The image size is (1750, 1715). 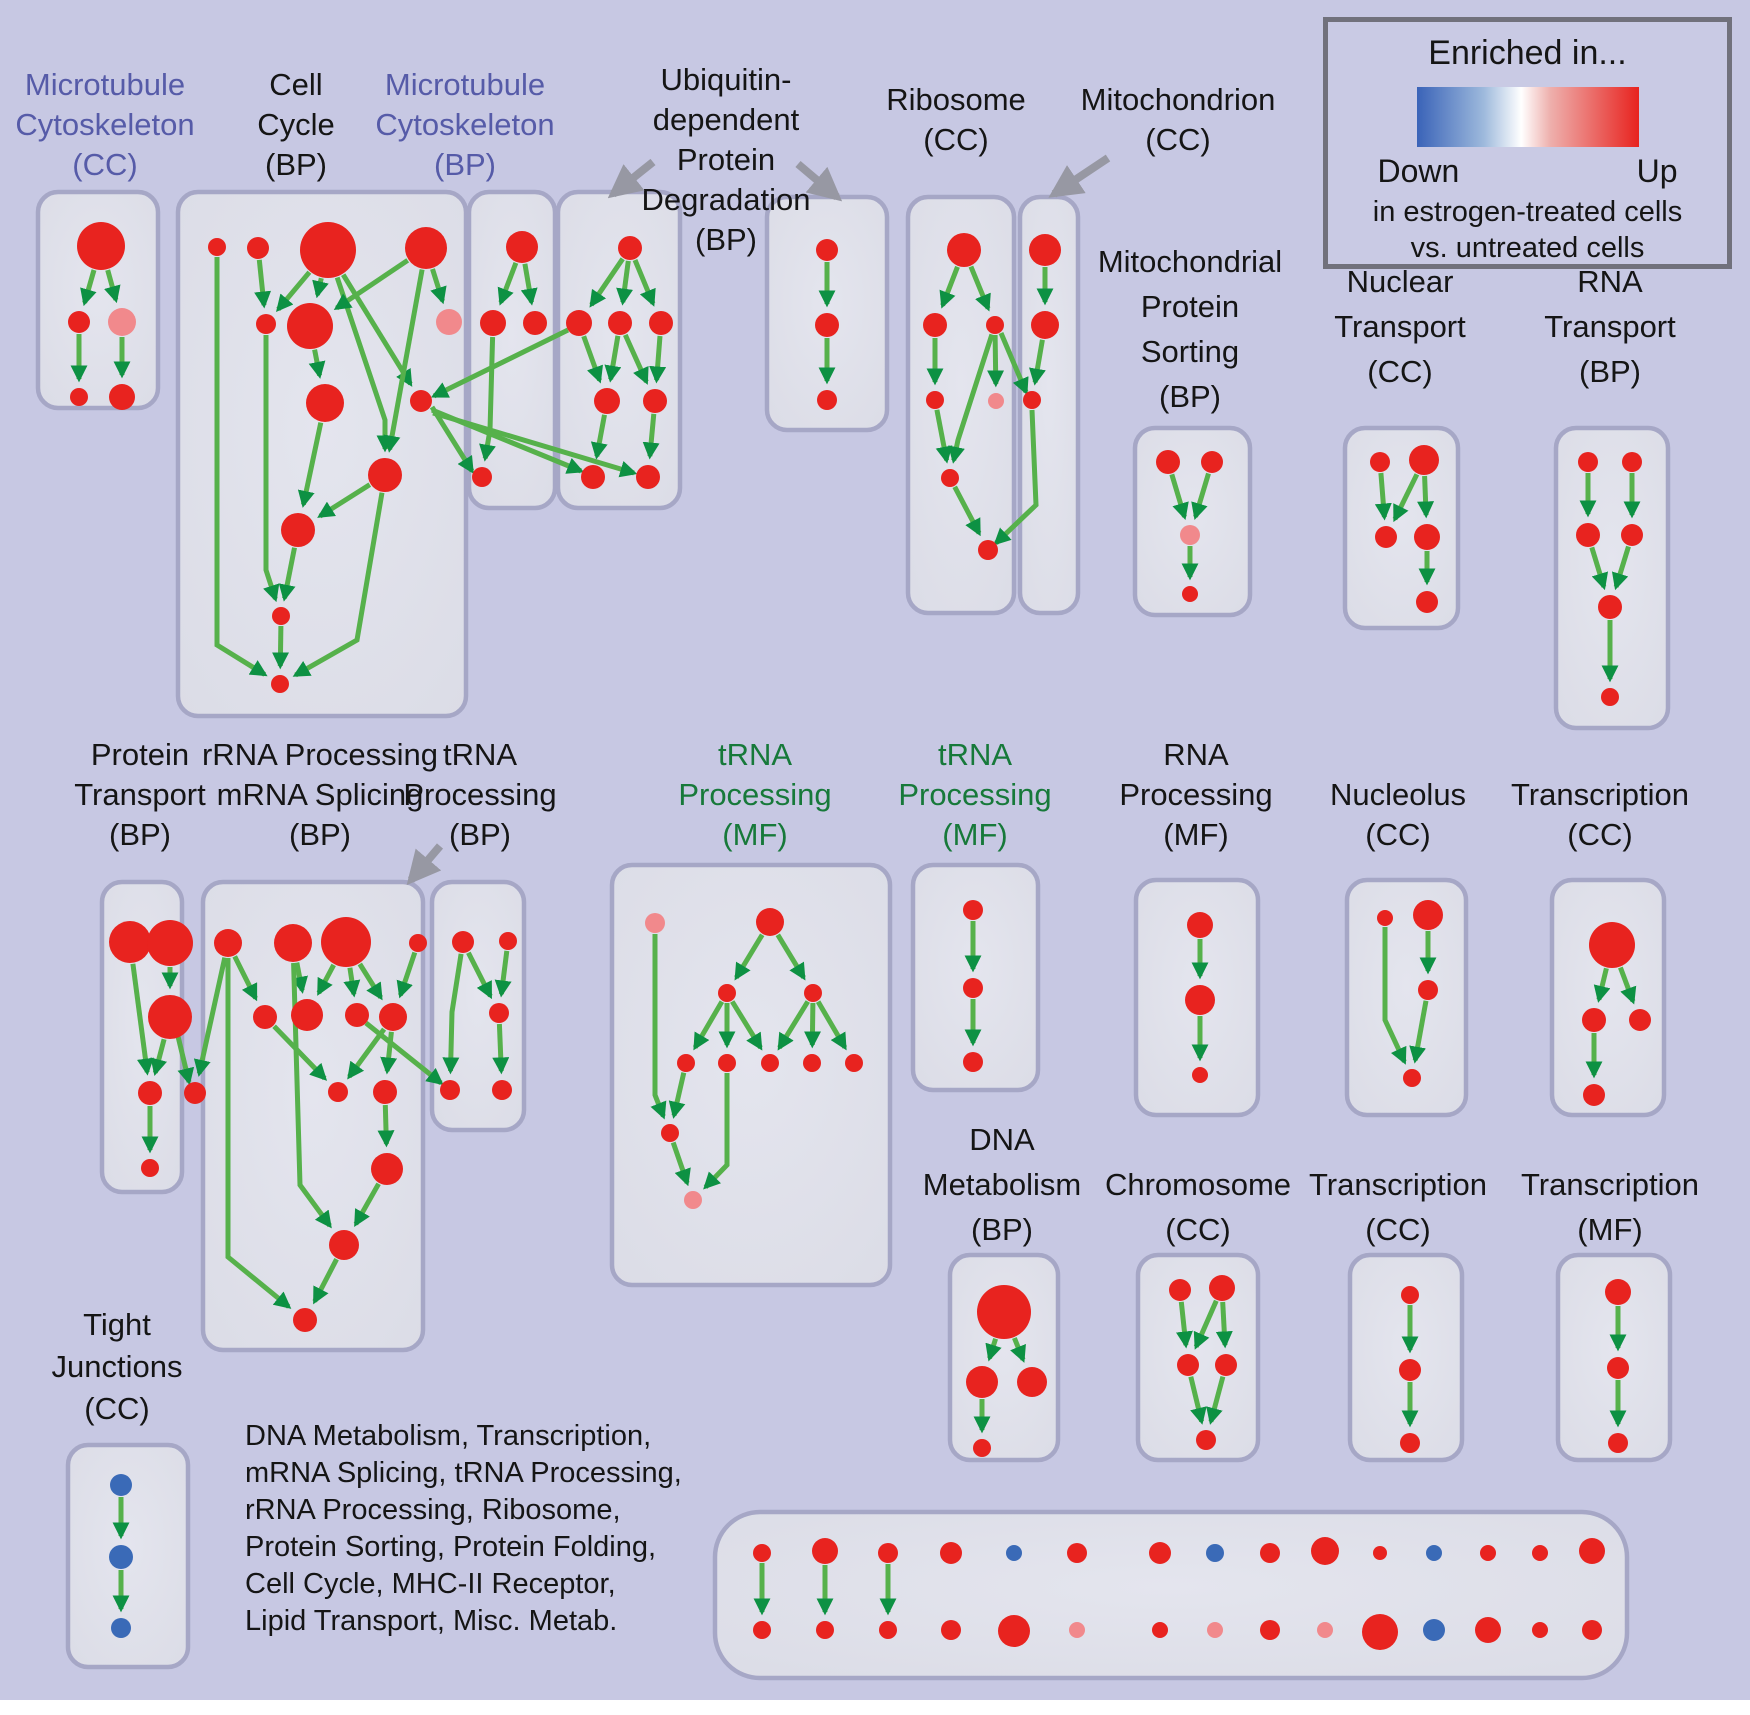 What do you see at coordinates (1610, 281) in the screenshot?
I see `rna-transport-bp-label: RNA` at bounding box center [1610, 281].